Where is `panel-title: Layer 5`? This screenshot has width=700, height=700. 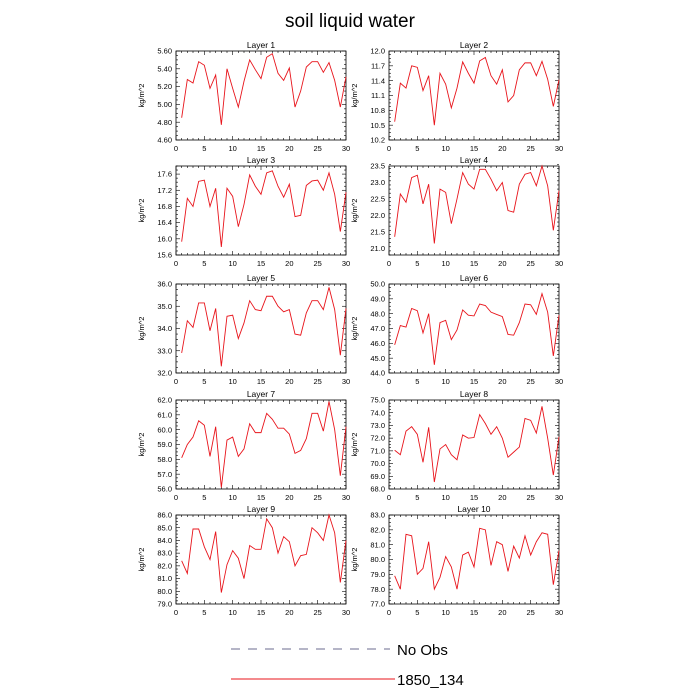 panel-title: Layer 5 is located at coordinates (261, 278).